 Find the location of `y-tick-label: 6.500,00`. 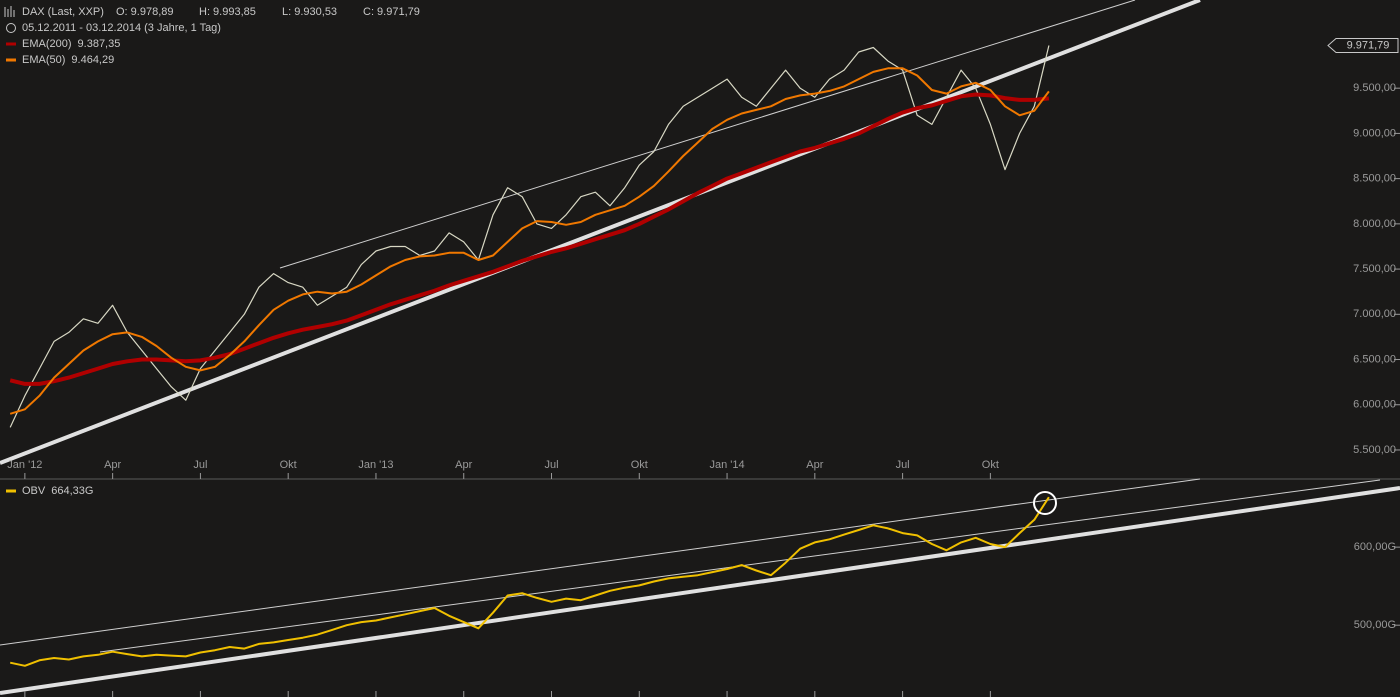

y-tick-label: 6.500,00 is located at coordinates (1374, 359).